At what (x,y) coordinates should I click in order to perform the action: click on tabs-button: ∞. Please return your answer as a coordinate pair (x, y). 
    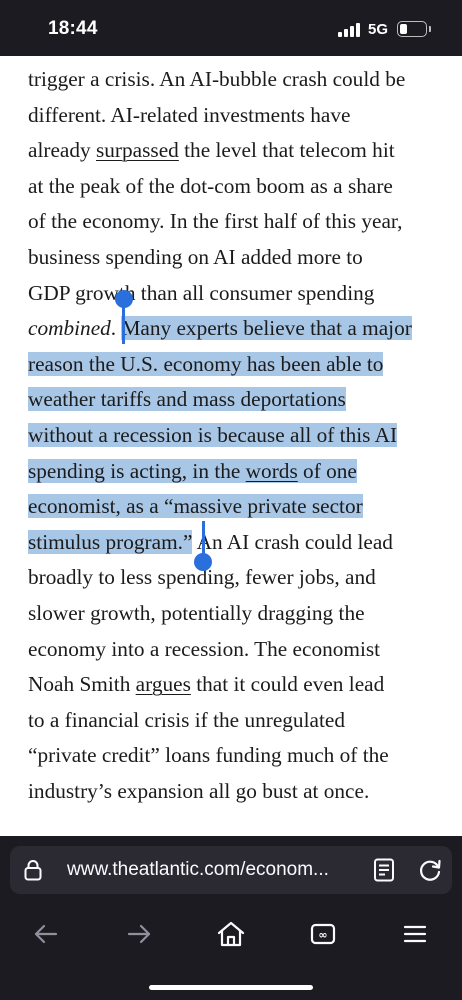
    Looking at the image, I should click on (323, 934).